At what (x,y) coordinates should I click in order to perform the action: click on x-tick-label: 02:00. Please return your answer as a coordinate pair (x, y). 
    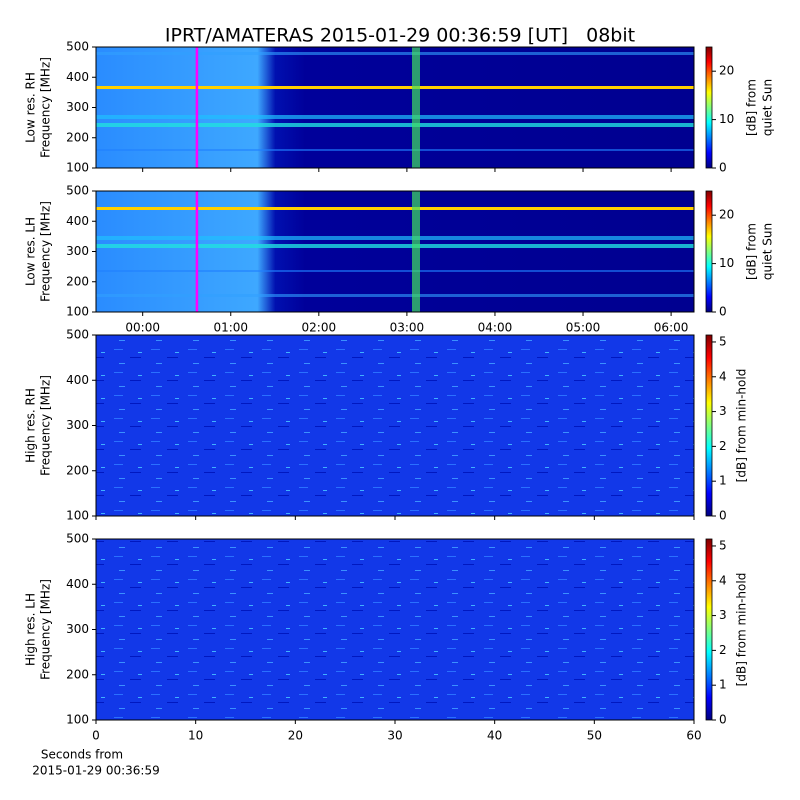
    Looking at the image, I should click on (319, 328).